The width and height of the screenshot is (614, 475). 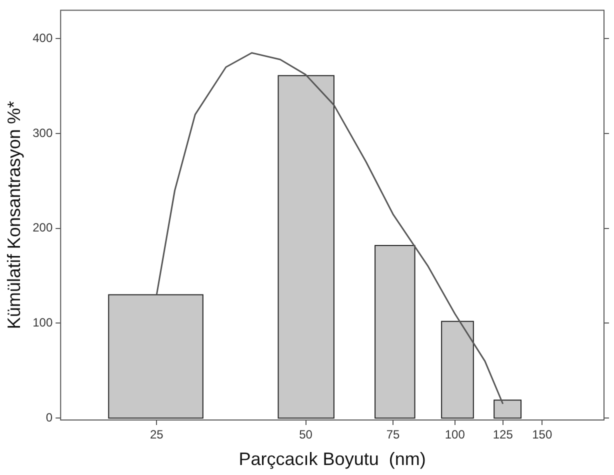 I want to click on x-tick-label: 150, so click(x=542, y=435).